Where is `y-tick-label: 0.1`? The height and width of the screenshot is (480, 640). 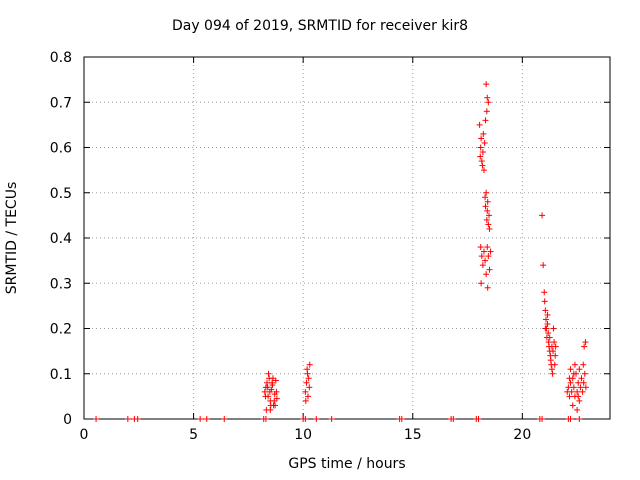
y-tick-label: 0.1 is located at coordinates (61, 375).